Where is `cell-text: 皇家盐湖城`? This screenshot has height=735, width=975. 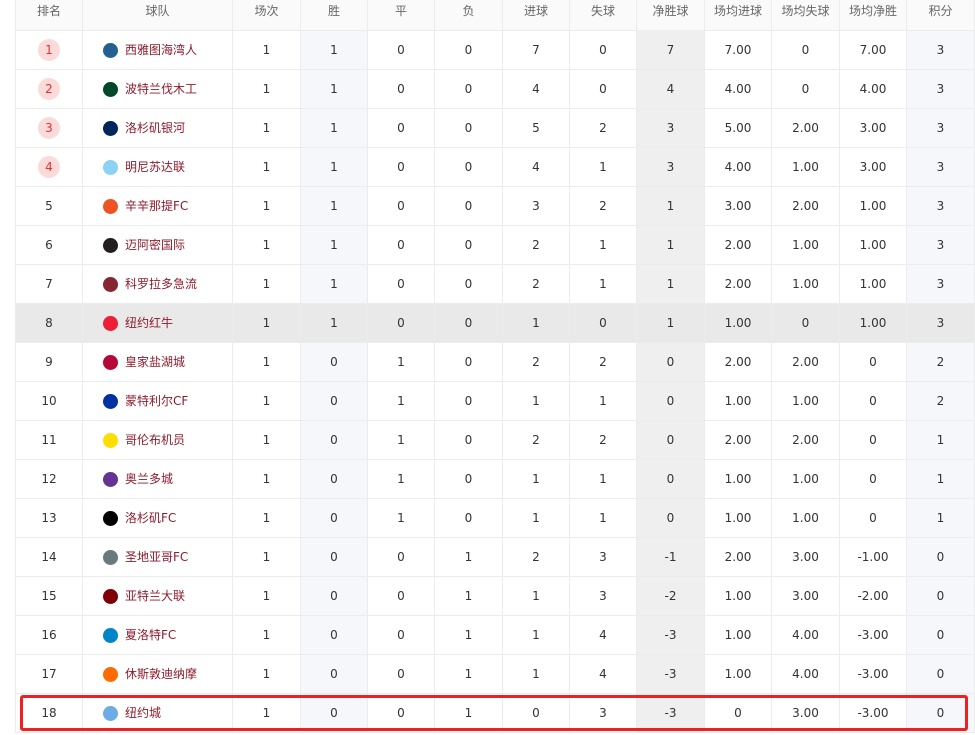 cell-text: 皇家盐湖城 is located at coordinates (155, 362).